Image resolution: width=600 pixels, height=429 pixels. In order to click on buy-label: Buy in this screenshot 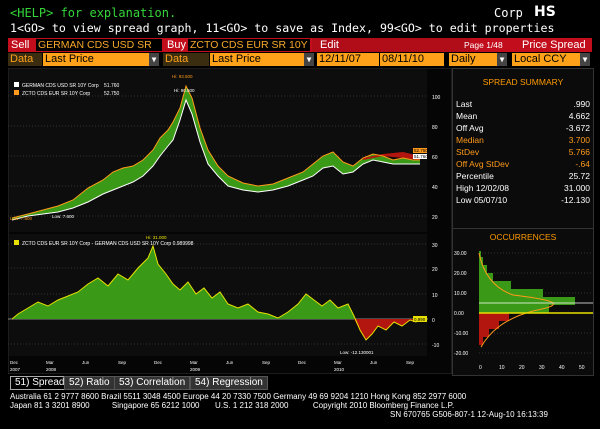, I will do `click(176, 45)`.